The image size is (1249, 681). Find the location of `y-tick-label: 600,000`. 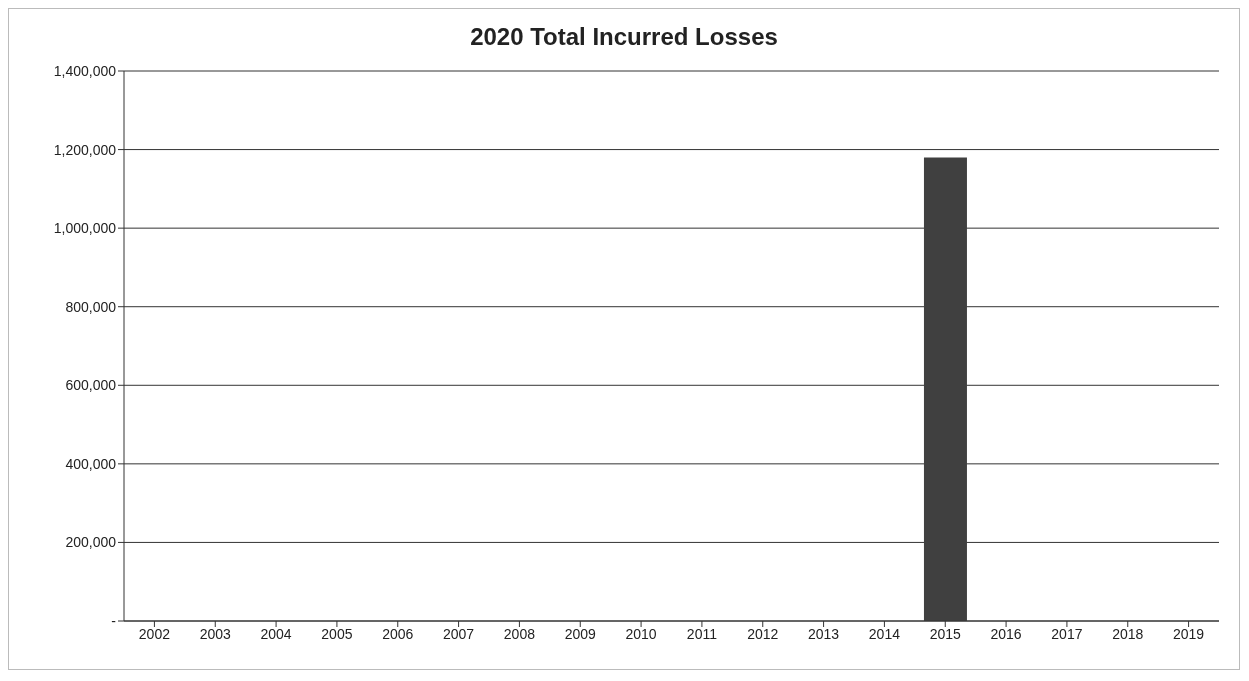

y-tick-label: 600,000 is located at coordinates (91, 385).